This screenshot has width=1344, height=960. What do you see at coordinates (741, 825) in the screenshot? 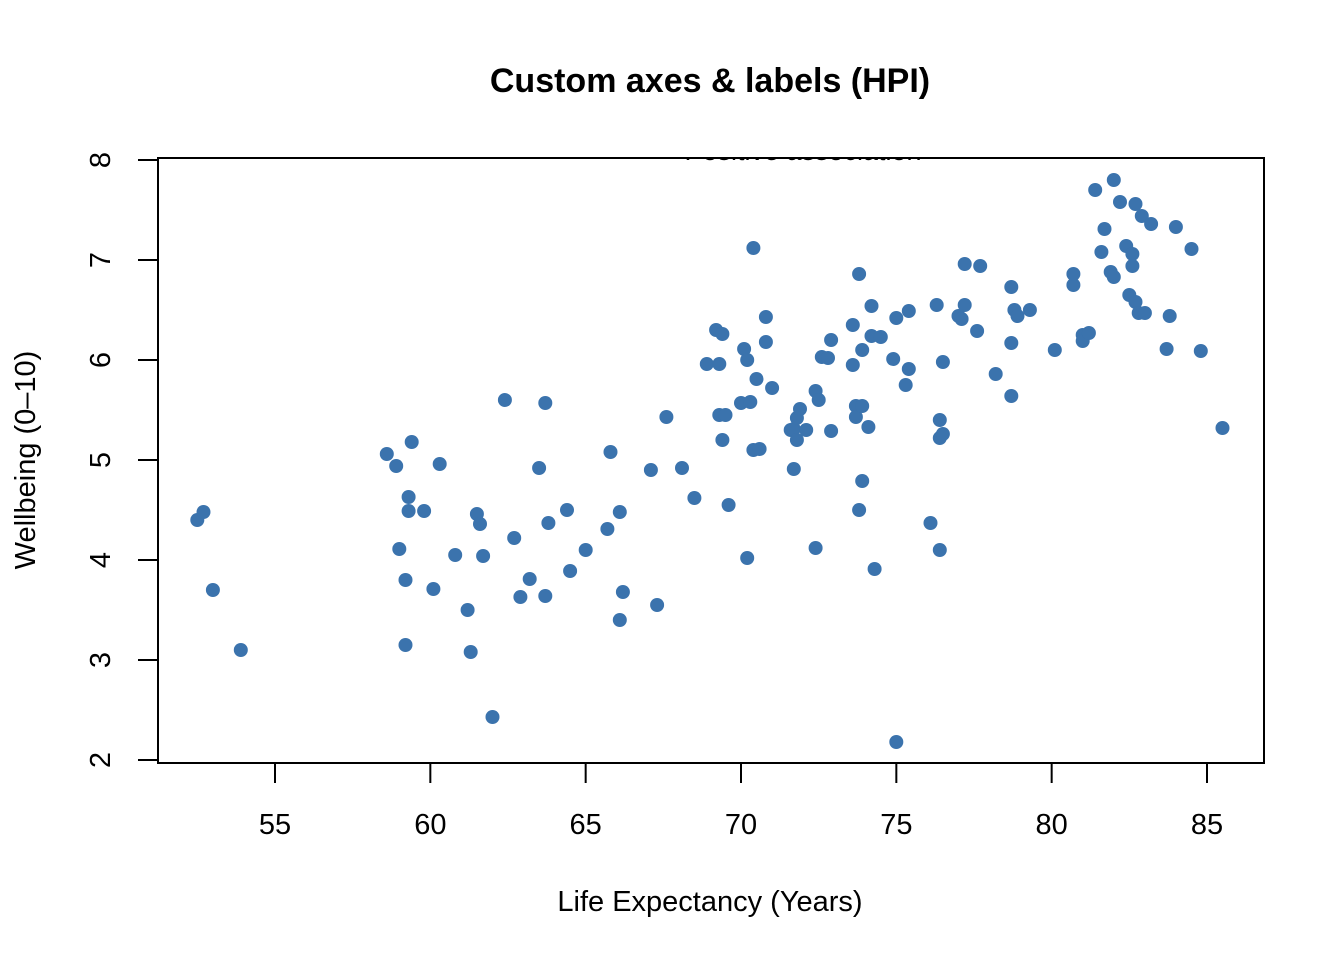
I see `x-tick-label: 70` at bounding box center [741, 825].